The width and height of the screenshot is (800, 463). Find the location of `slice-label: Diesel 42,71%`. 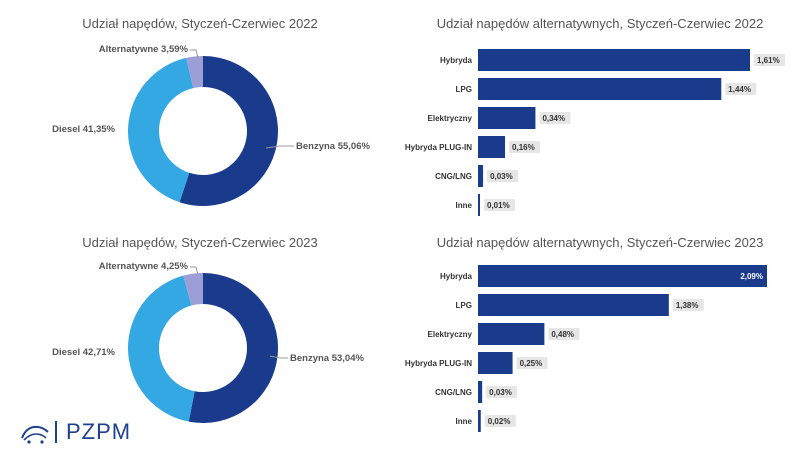

slice-label: Diesel 42,71% is located at coordinates (83, 352).